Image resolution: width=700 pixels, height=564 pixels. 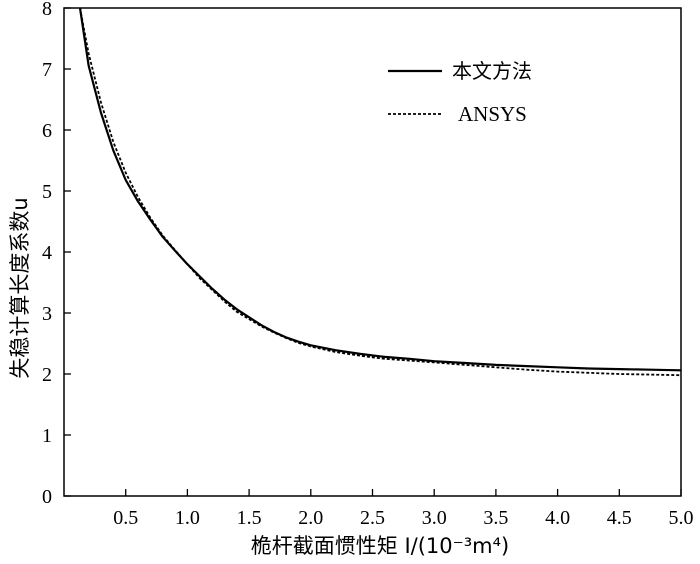 I want to click on x-tick-label: 5.0, so click(x=681, y=518).